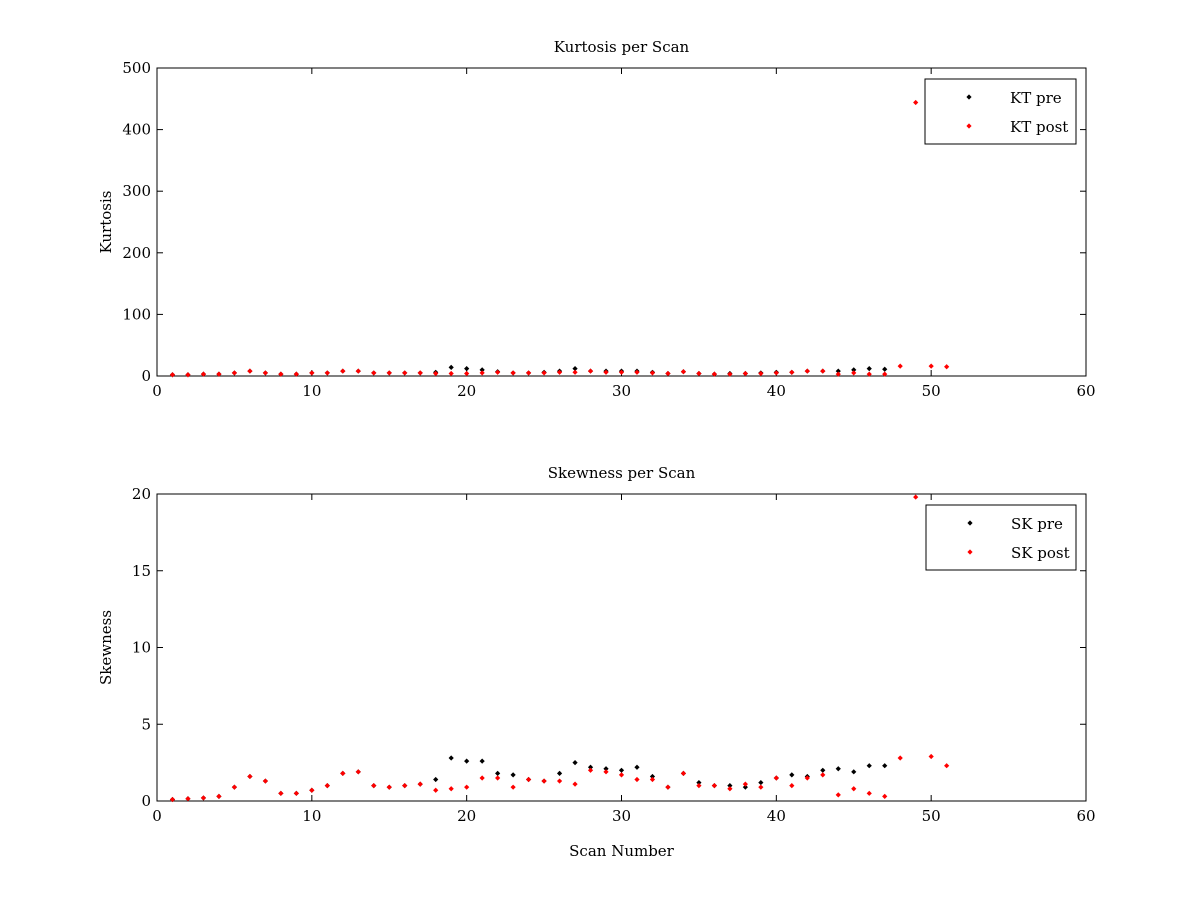 The image size is (1200, 904). Describe the element at coordinates (1001, 537) in the screenshot. I see `legend: SK pre SK post` at that location.